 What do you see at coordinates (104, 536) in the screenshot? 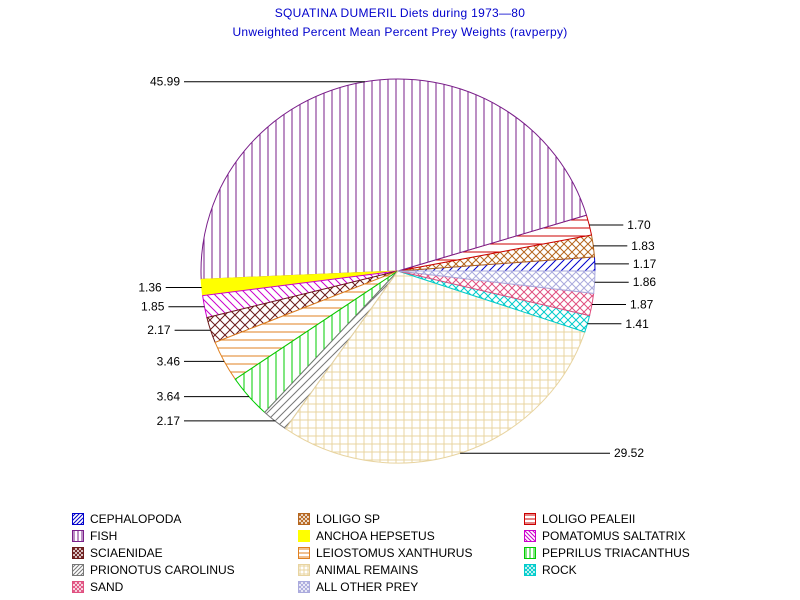
I see `legend-label: FISH` at bounding box center [104, 536].